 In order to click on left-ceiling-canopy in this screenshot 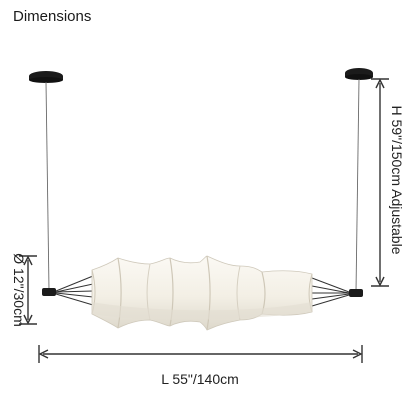, I will do `click(46, 77)`.